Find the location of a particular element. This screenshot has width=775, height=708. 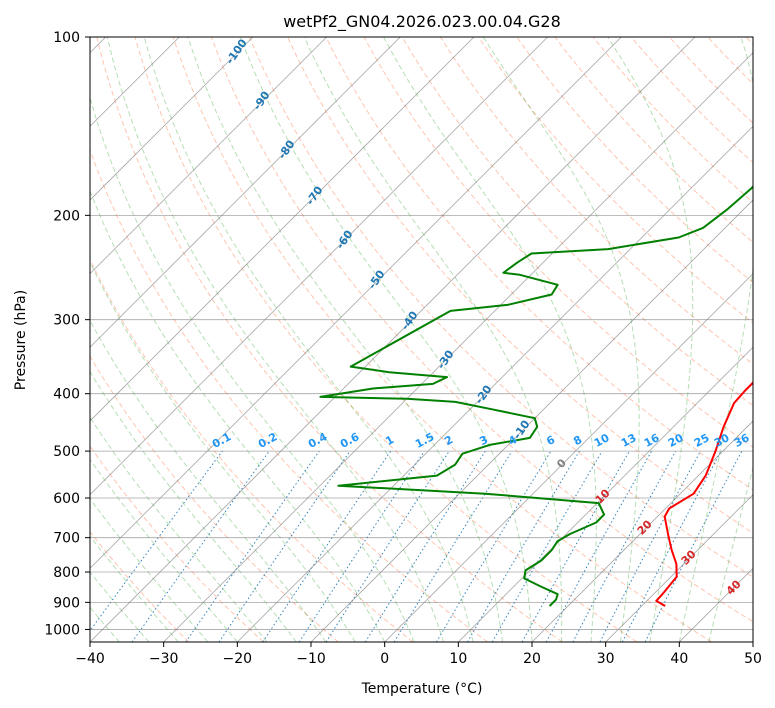

mixing-ratio-label: 20 is located at coordinates (676, 440).